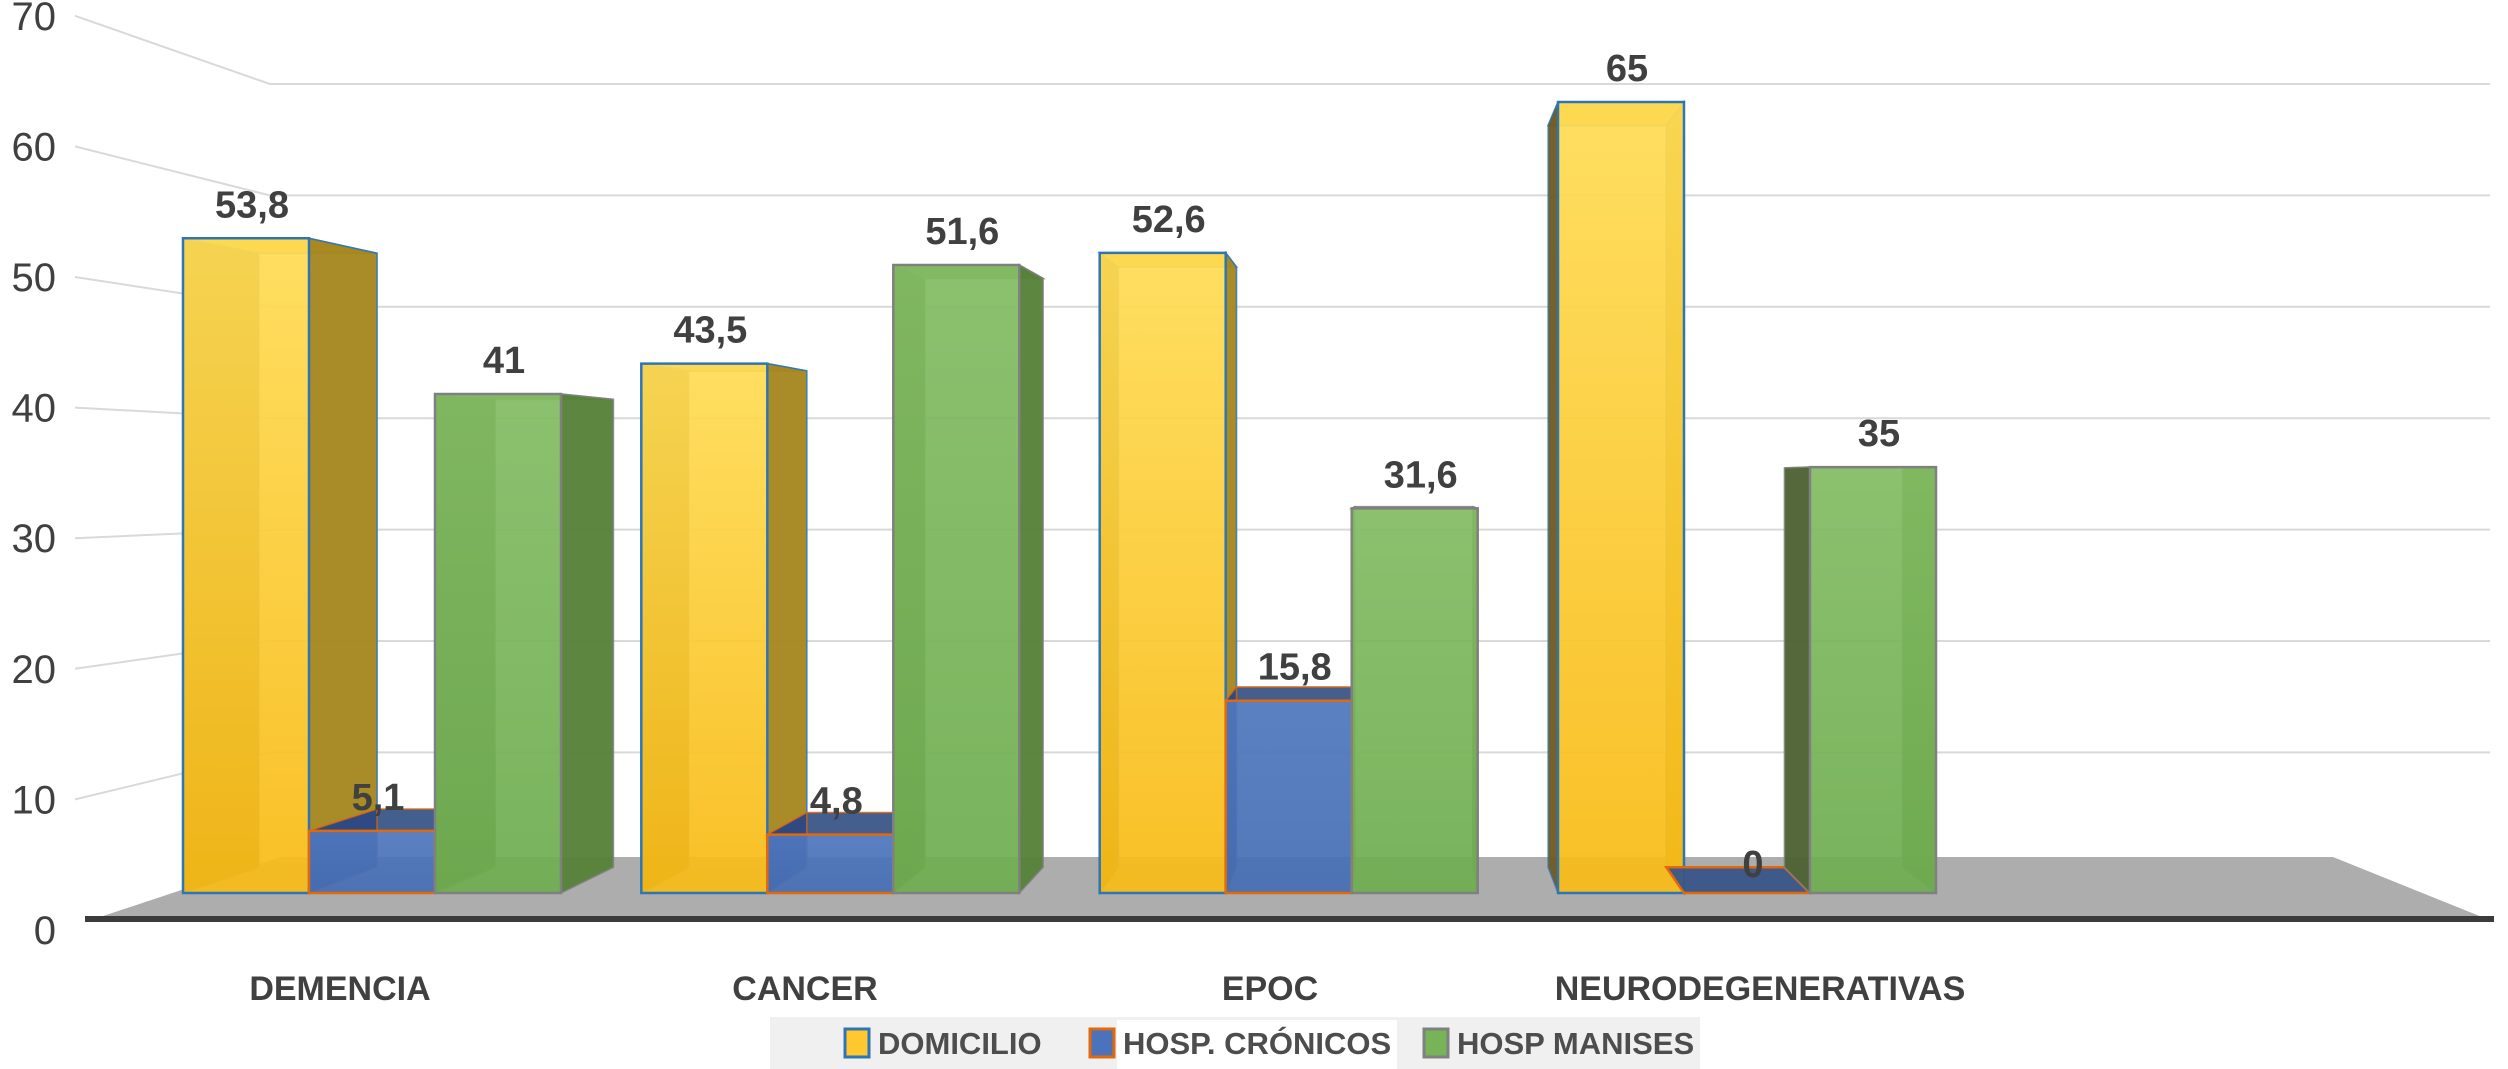 The image size is (2508, 1069). I want to click on bar-cancer-domicilio-right-face, so click(787, 628).